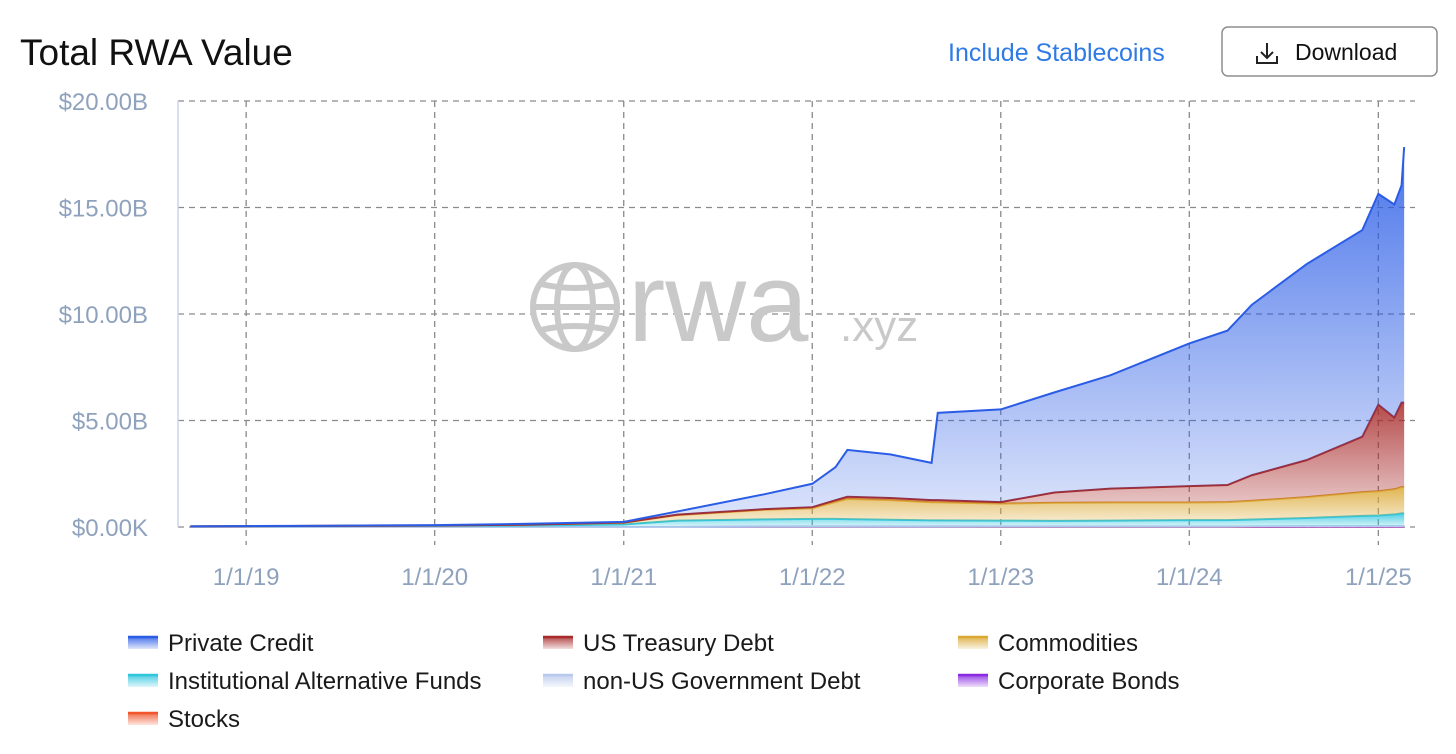 The image size is (1456, 754). I want to click on y-tick-label: $10.00B, so click(103, 315).